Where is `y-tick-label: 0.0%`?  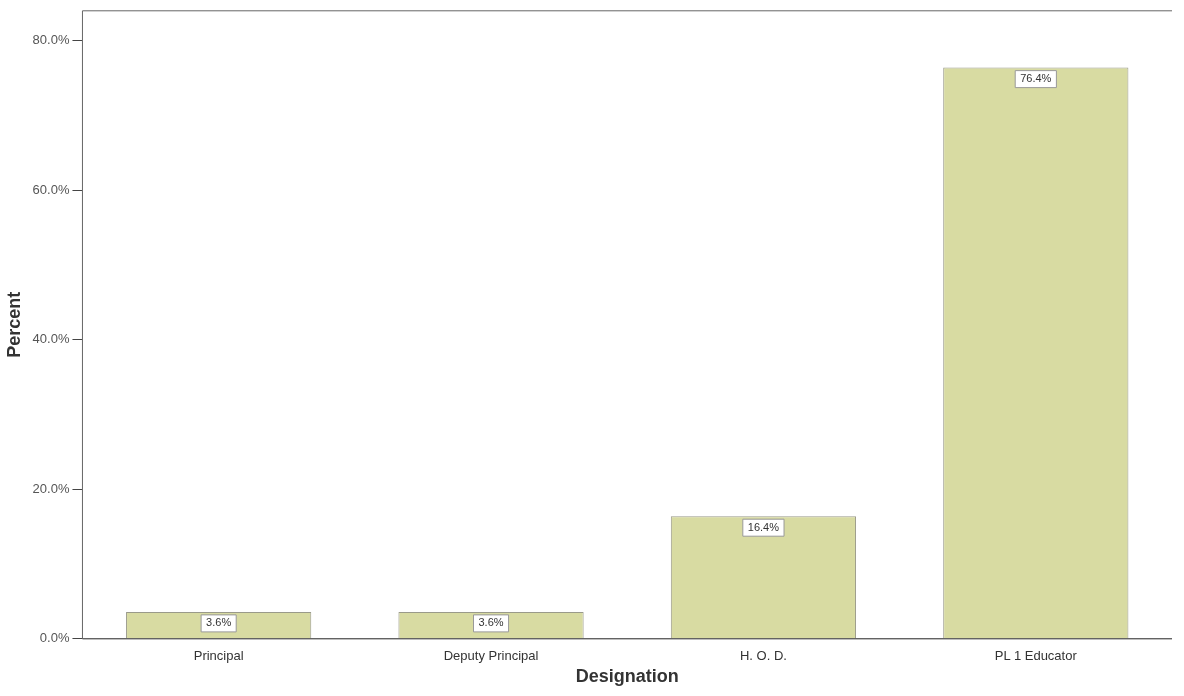 y-tick-label: 0.0% is located at coordinates (54, 638).